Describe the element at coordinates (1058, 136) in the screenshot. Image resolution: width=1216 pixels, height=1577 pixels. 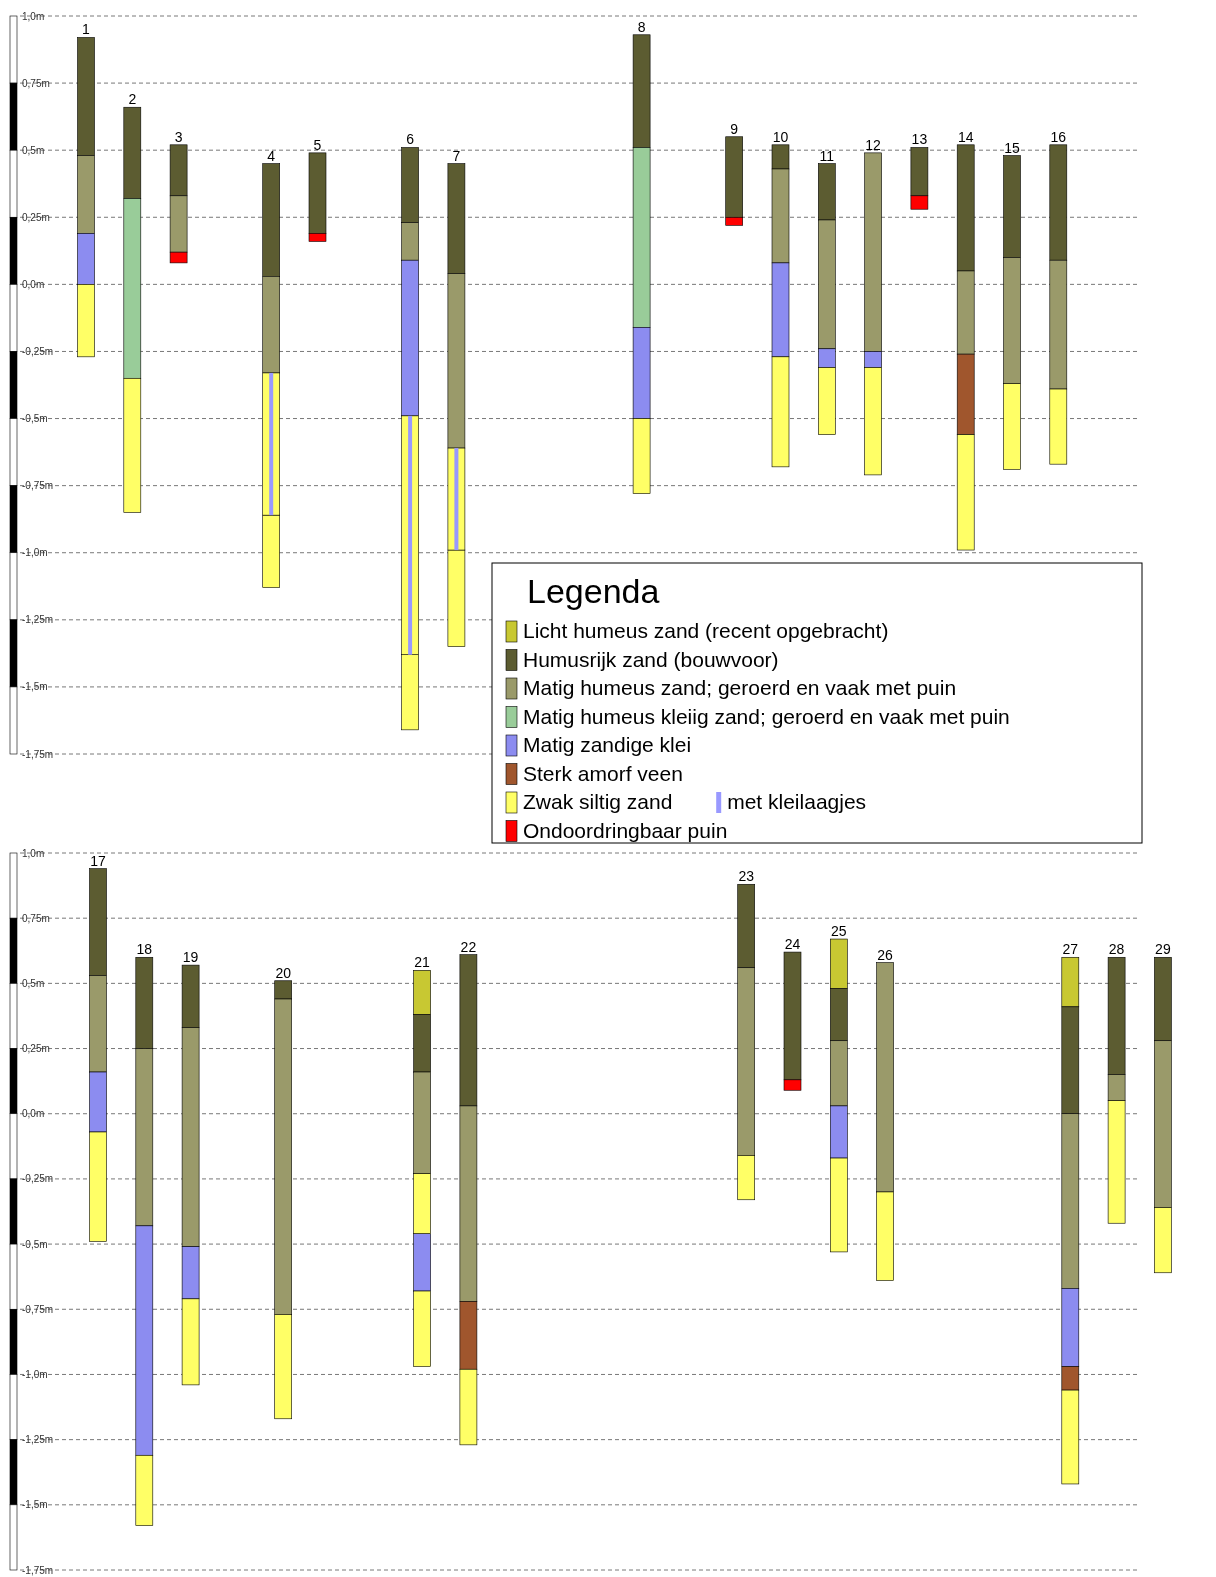
I see `x-tick-label: 16` at that location.